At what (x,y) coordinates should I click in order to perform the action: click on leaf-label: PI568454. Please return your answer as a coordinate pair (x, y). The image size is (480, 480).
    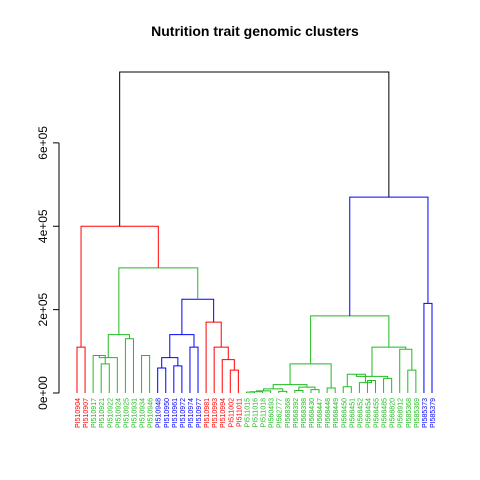
    Looking at the image, I should click on (368, 413).